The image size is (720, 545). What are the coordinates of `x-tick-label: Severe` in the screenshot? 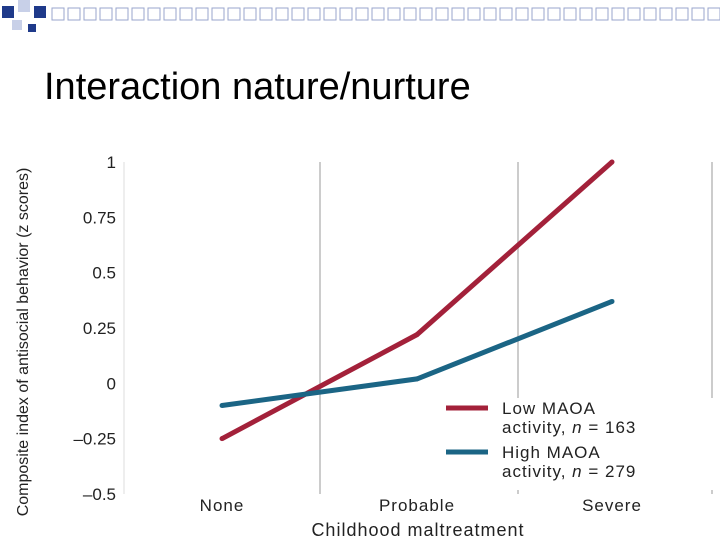 It's located at (612, 505).